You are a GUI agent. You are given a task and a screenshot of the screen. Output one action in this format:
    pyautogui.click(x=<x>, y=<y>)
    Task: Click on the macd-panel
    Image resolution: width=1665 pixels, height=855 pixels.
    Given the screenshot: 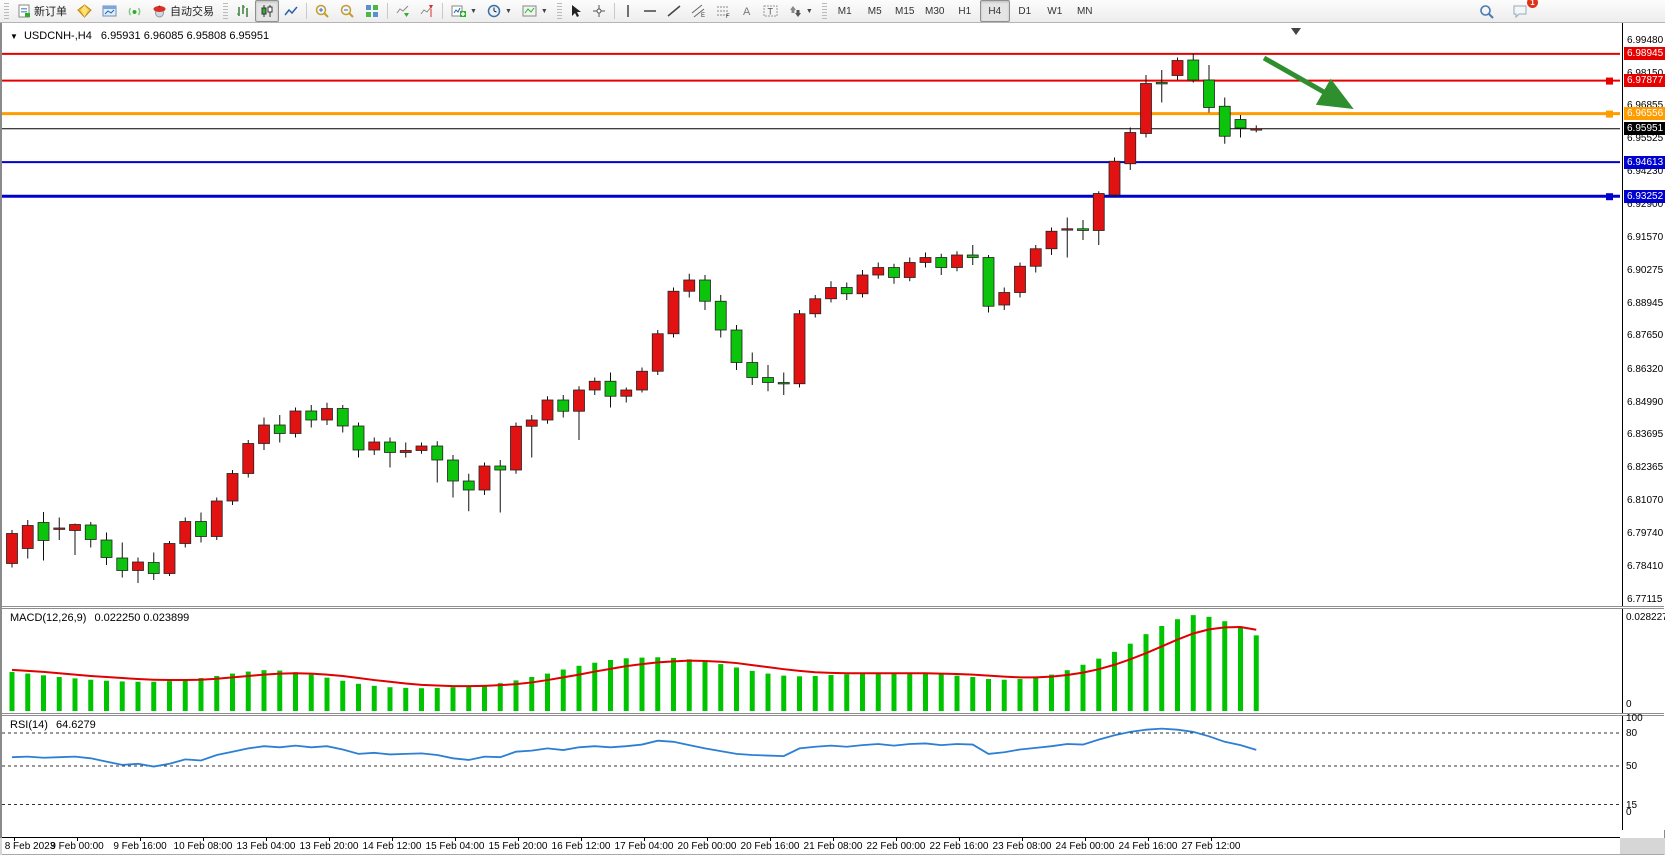 What is the action you would take?
    pyautogui.click(x=811, y=661)
    